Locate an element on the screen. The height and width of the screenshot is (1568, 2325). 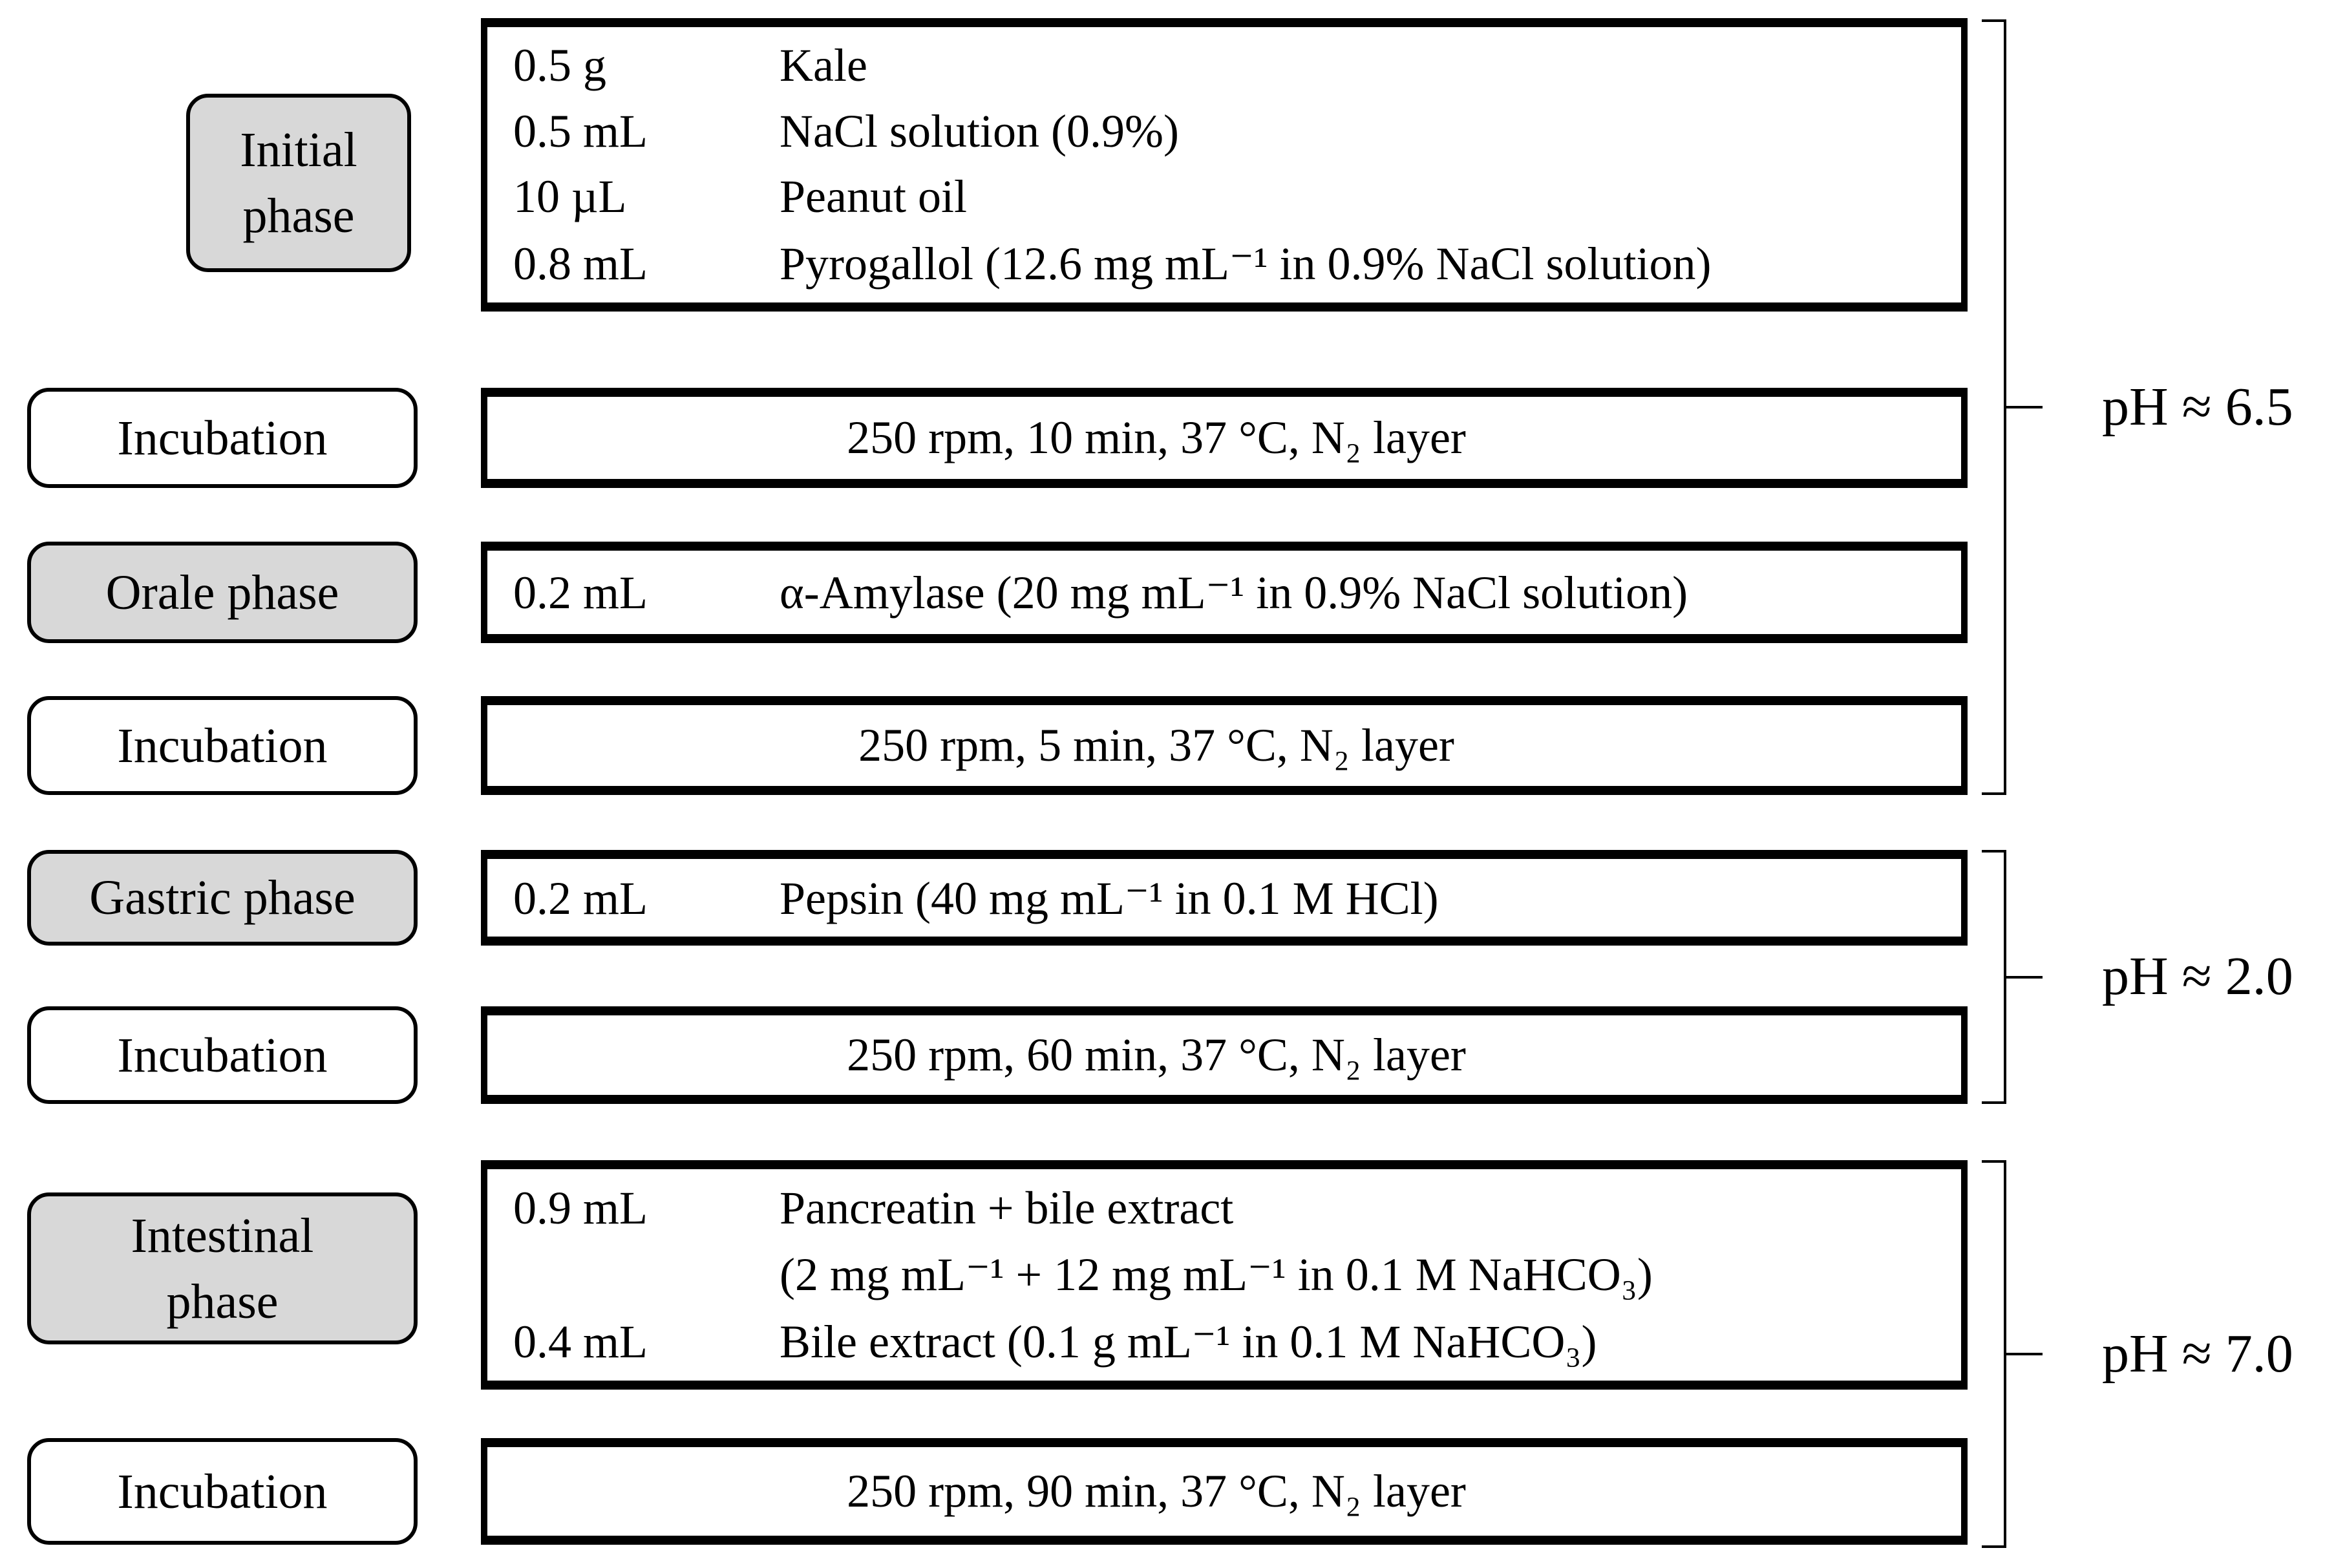
ingredient-row: 0.5 mL NaCl solution (0.9%) is located at coordinates (1224, 131).